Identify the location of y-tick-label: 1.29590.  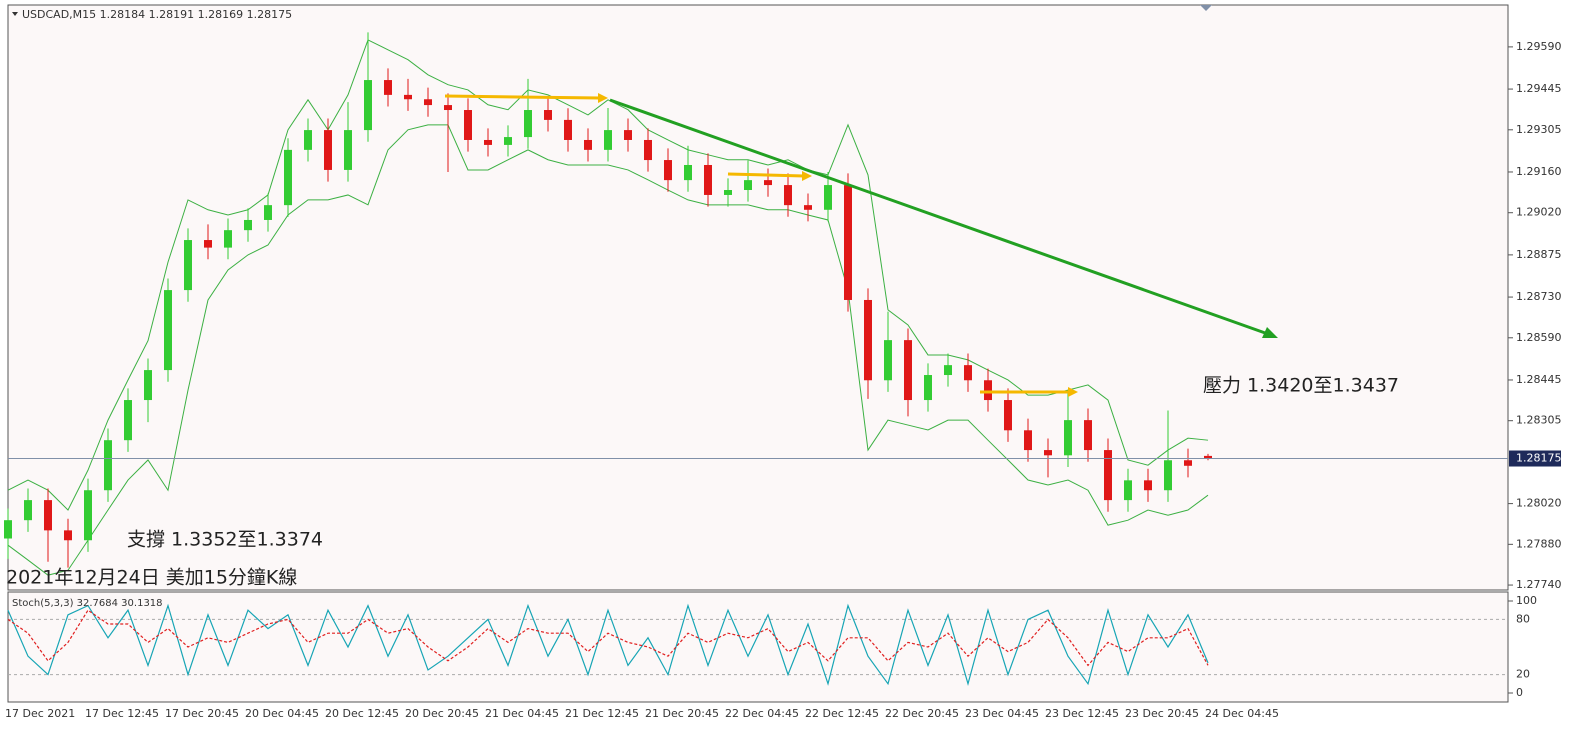
(1539, 46).